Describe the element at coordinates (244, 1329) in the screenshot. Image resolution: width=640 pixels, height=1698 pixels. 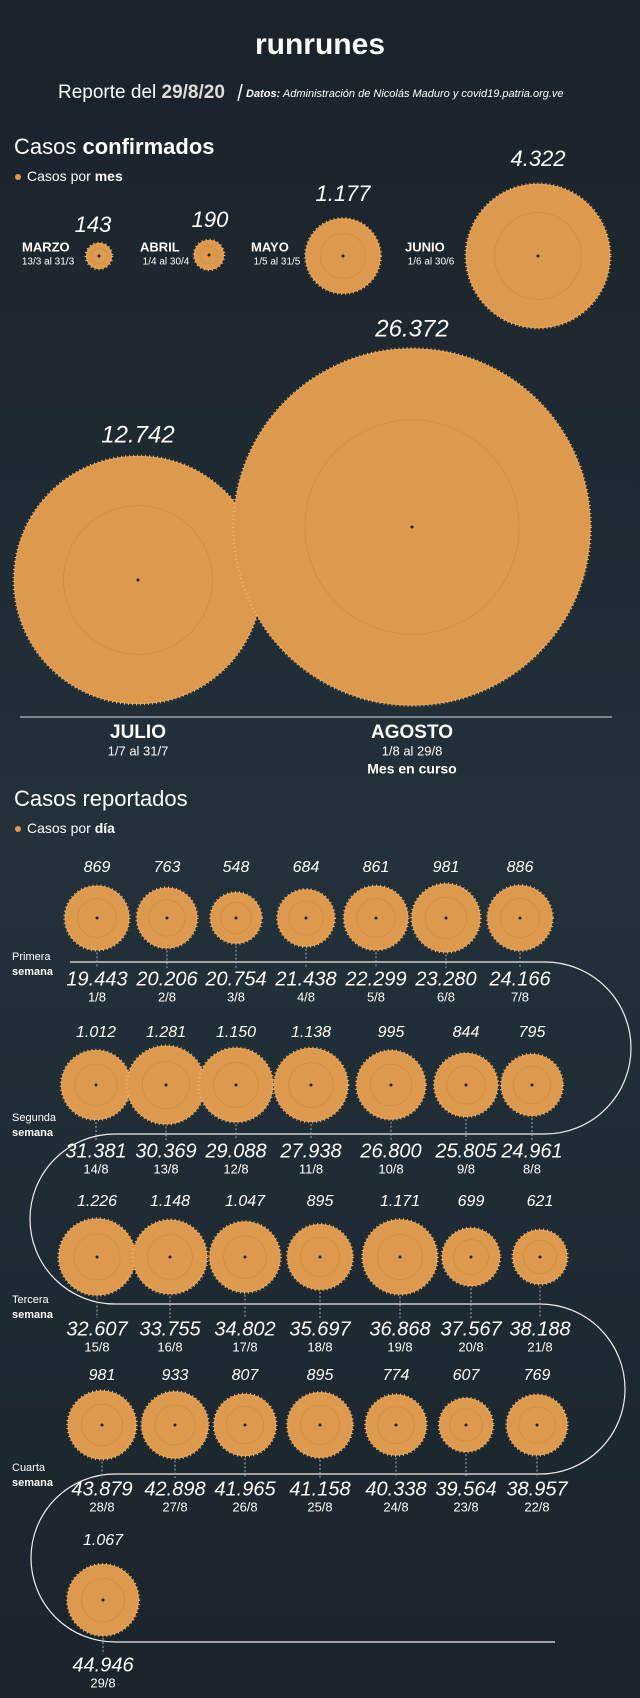
I see `day-total: 34.802` at that location.